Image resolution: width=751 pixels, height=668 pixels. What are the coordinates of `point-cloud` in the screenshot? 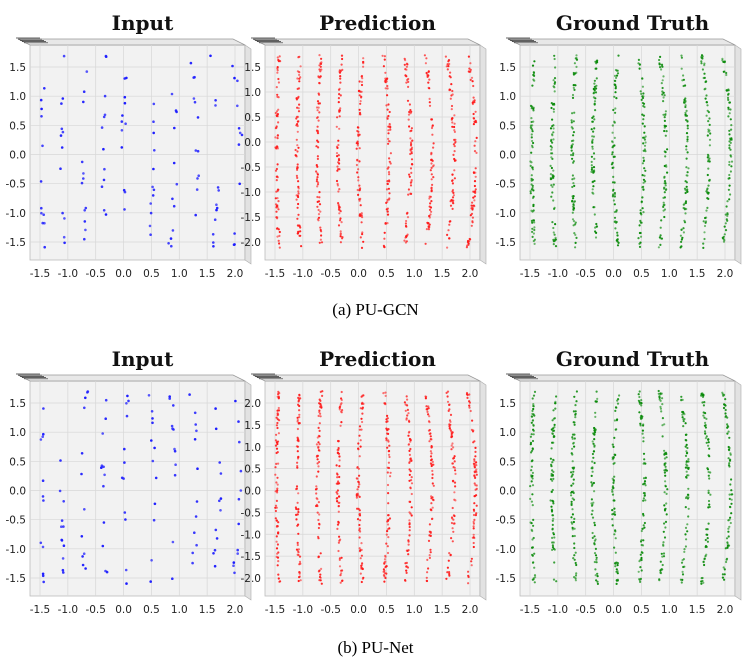 It's located at (376, 487).